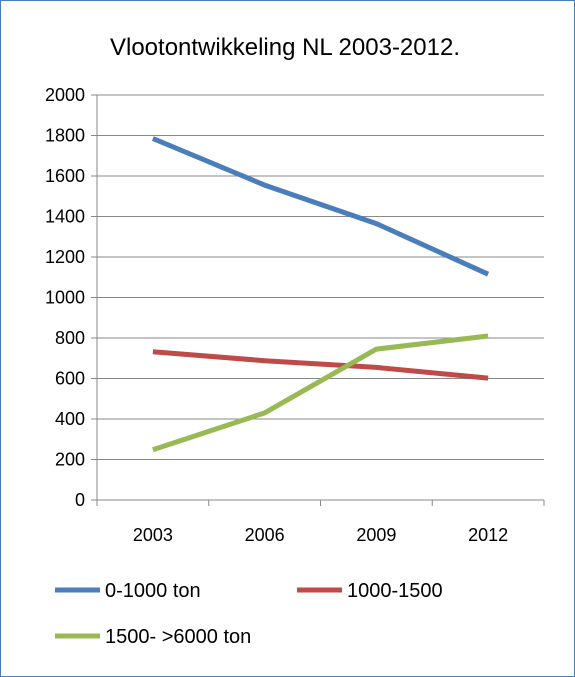  I want to click on legend-label-2: 1500- >6000 ton, so click(178, 637).